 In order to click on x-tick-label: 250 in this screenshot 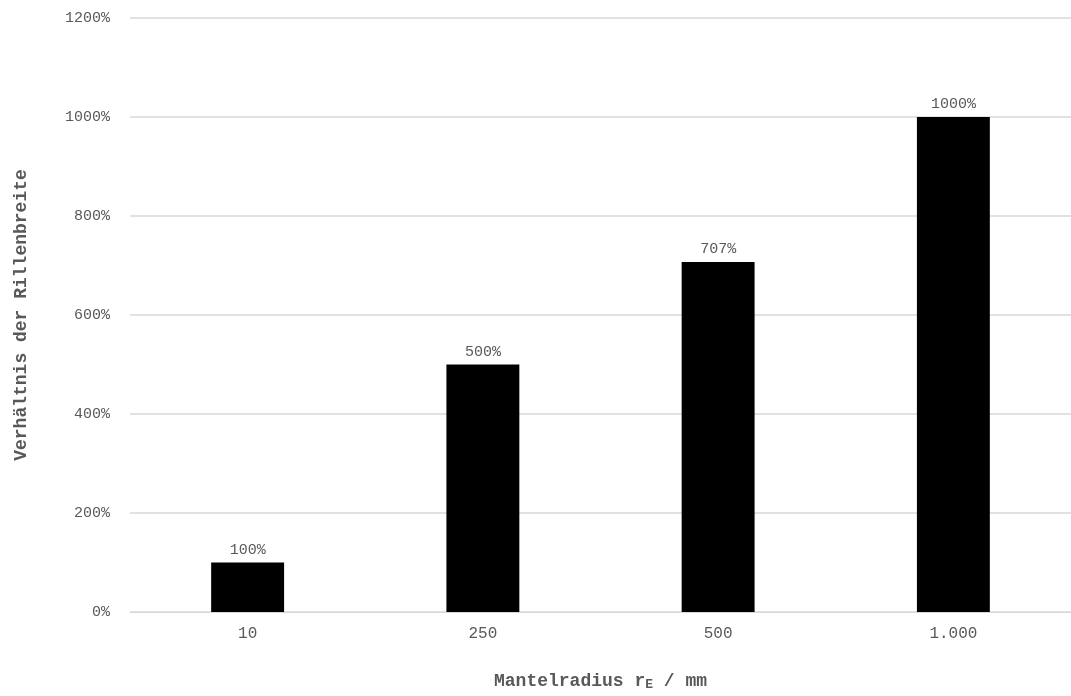, I will do `click(483, 634)`.